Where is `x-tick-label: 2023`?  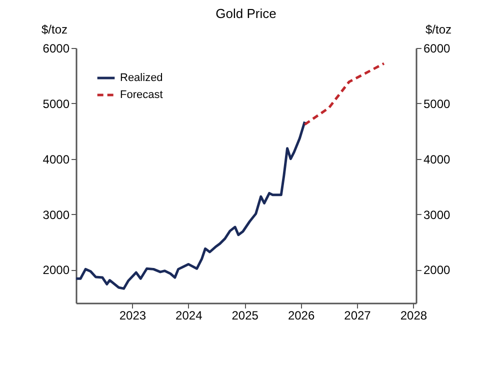
x-tick-label: 2023 is located at coordinates (132, 315).